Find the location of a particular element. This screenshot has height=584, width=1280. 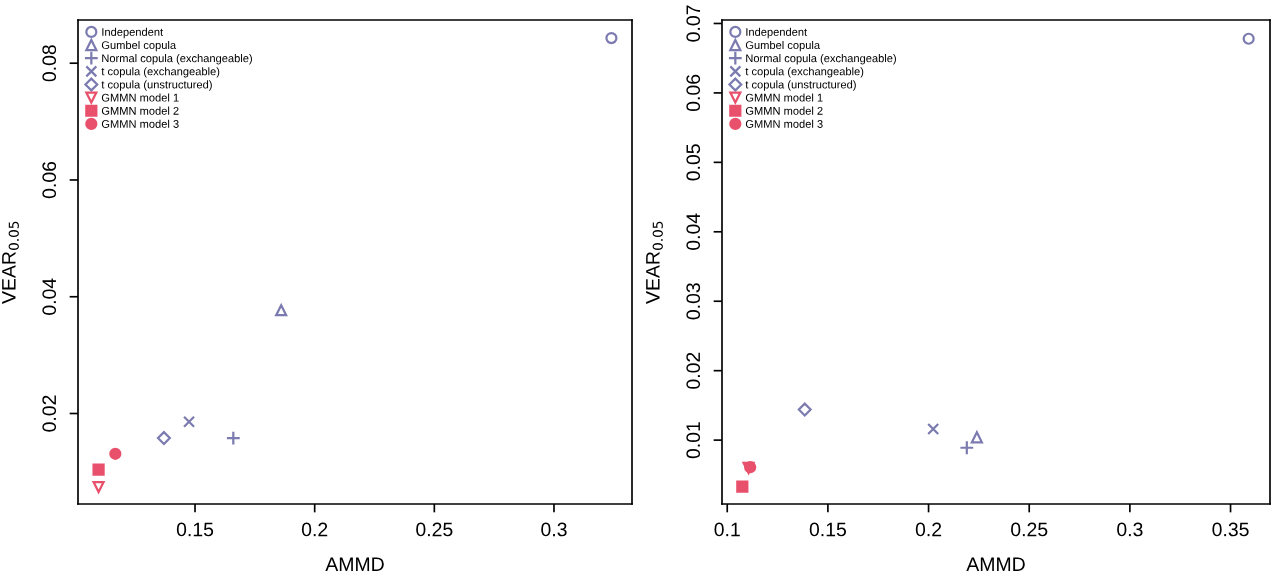

x-tick-label: 0.35 is located at coordinates (1230, 529).